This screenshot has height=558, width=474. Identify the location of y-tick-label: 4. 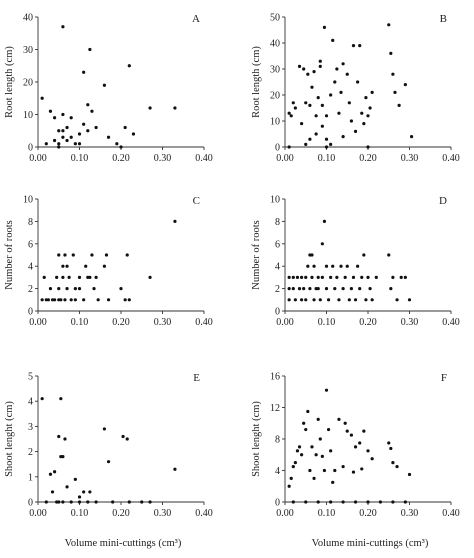
(277, 267).